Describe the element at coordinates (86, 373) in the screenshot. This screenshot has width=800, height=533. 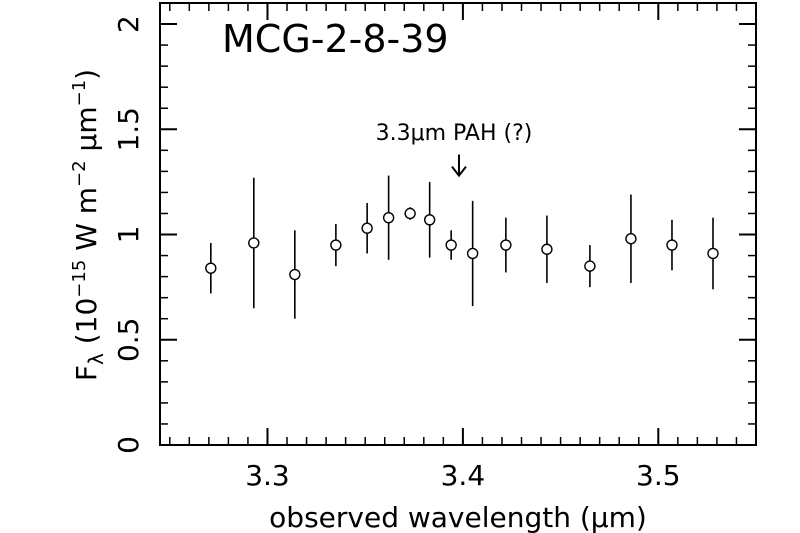
I see `y-label-prefix: F` at that location.